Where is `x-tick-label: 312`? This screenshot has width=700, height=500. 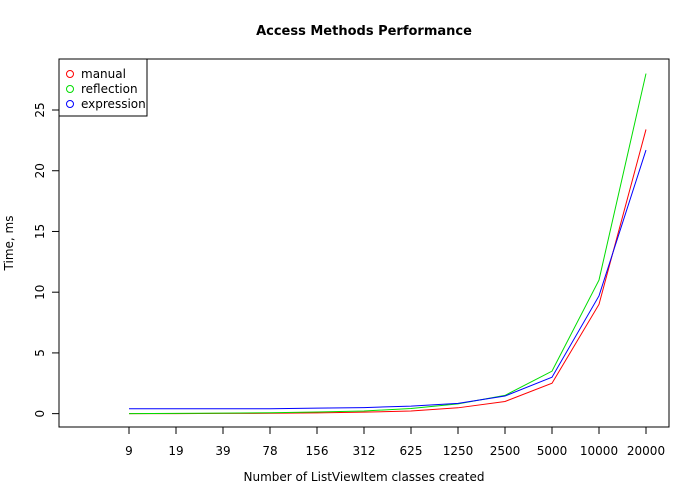 x-tick-label: 312 is located at coordinates (364, 451).